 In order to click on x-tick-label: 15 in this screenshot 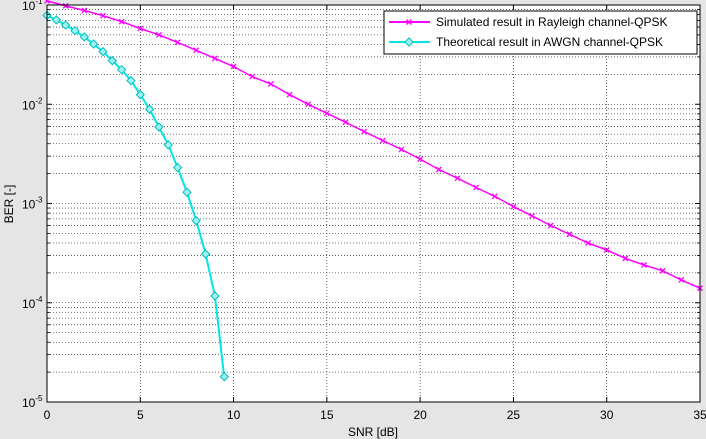, I will do `click(327, 415)`.